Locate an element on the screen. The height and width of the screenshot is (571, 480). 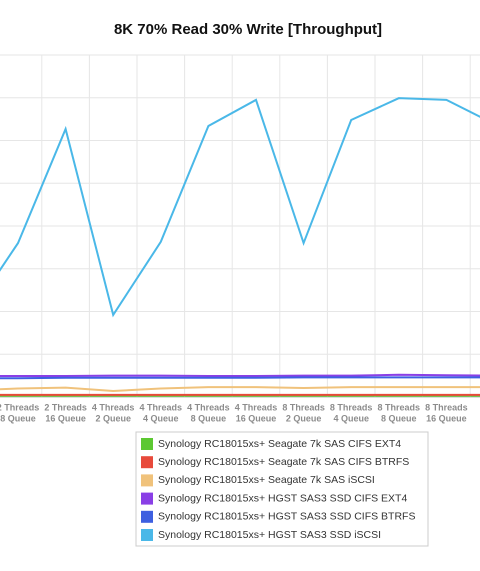
legend-label: Synology RC18015xs+ Seagate 7k SAS iSCSI is located at coordinates (266, 480).